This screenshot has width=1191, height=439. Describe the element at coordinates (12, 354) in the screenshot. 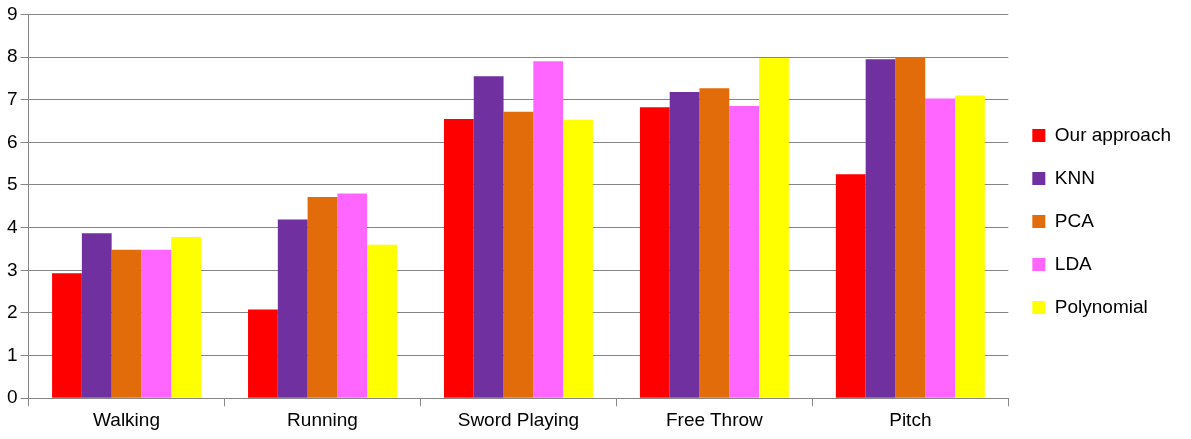

I see `y-tick-label: 1` at that location.